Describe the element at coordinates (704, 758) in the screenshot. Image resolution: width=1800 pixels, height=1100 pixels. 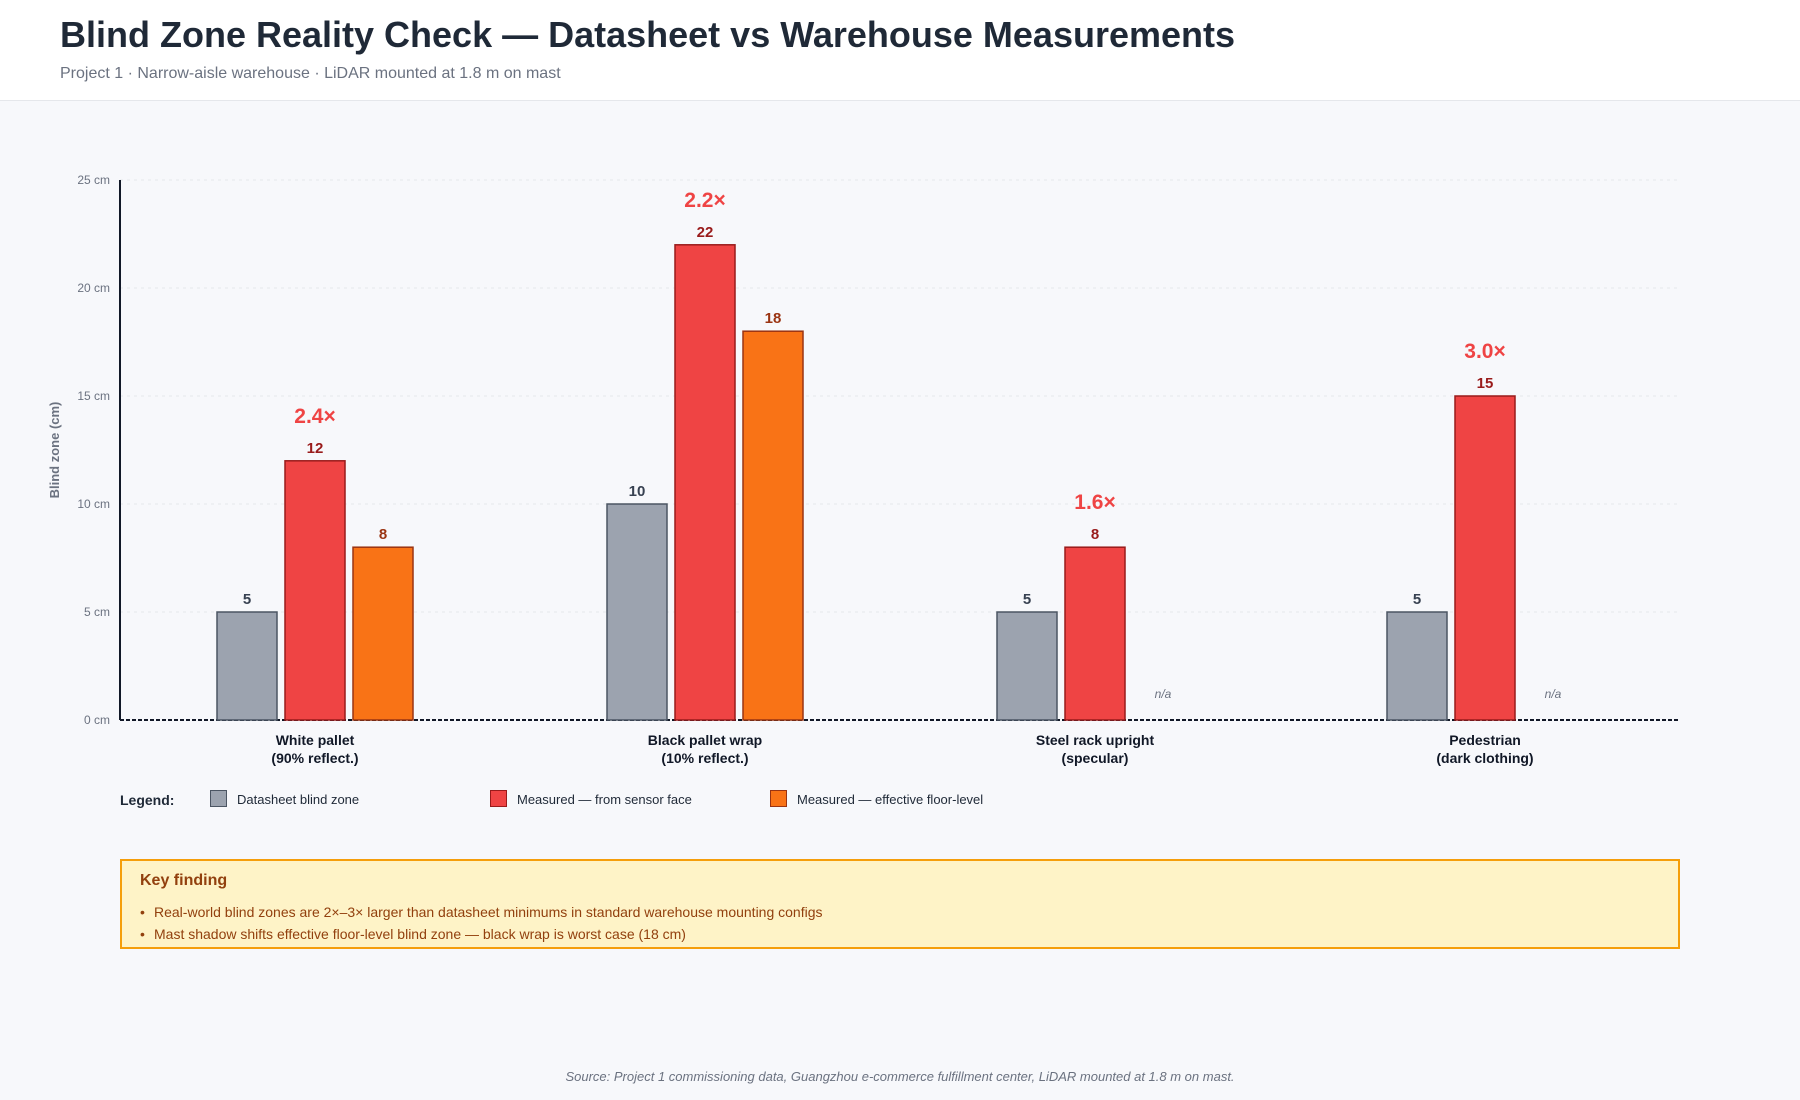
I see `x-tick-label: (10% reflect.)` at that location.